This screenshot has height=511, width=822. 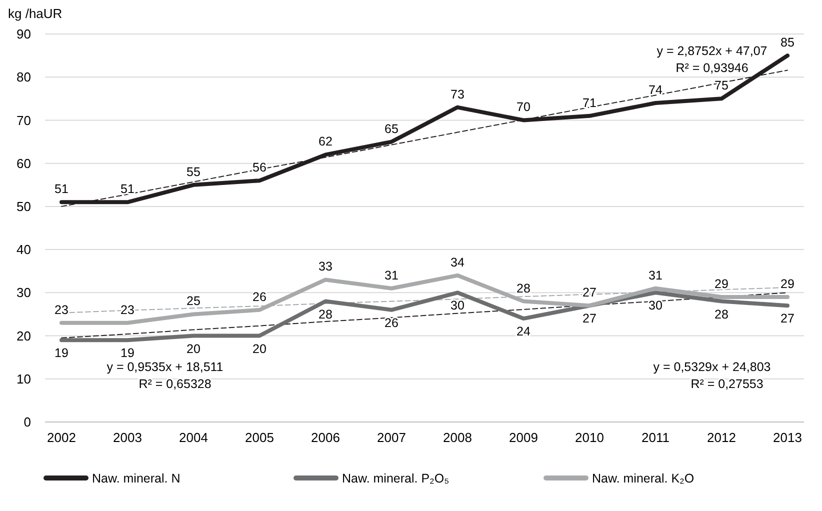 I want to click on y-tick-label: 60, so click(x=23, y=163).